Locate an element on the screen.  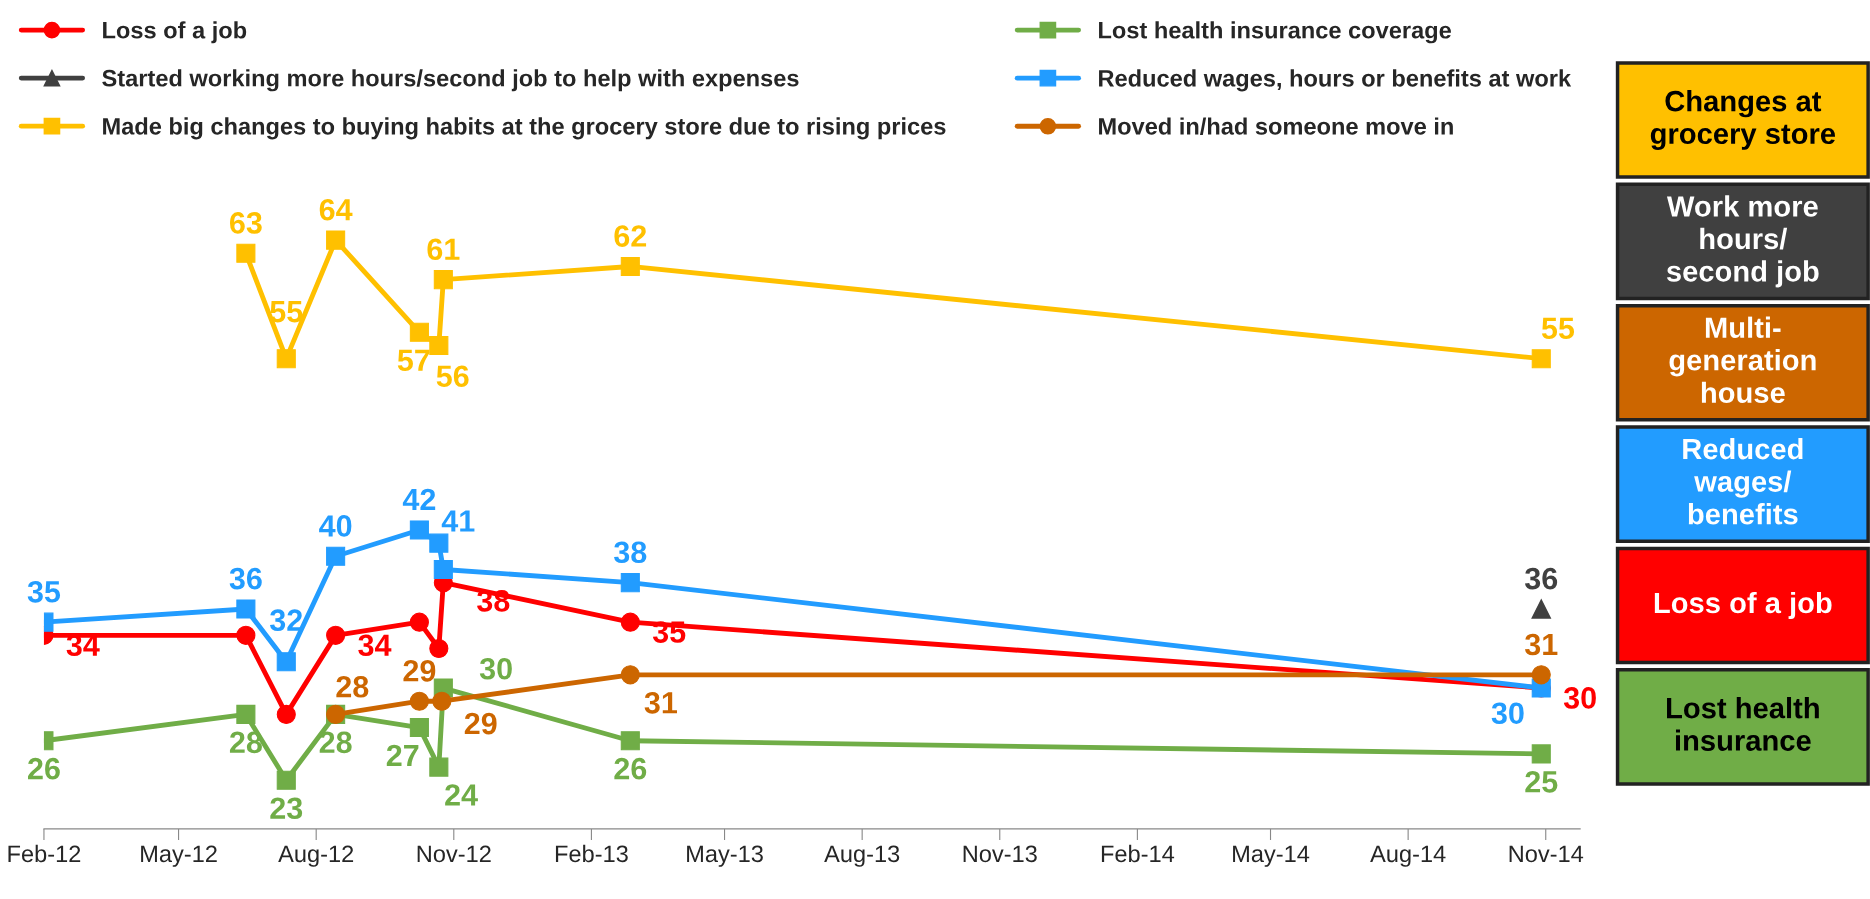
legend-label: Started working more hours/second job to help with expenses is located at coordinates (450, 80).